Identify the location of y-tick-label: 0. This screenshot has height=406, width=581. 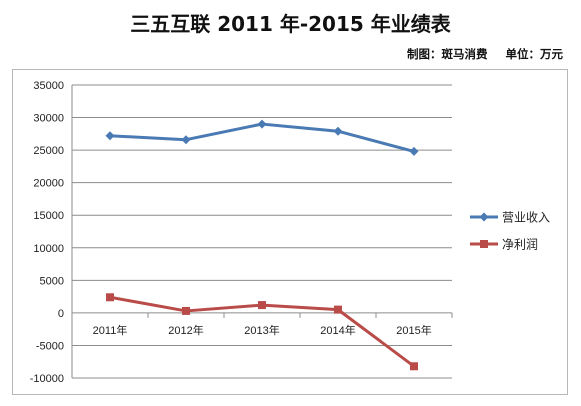
(61, 314).